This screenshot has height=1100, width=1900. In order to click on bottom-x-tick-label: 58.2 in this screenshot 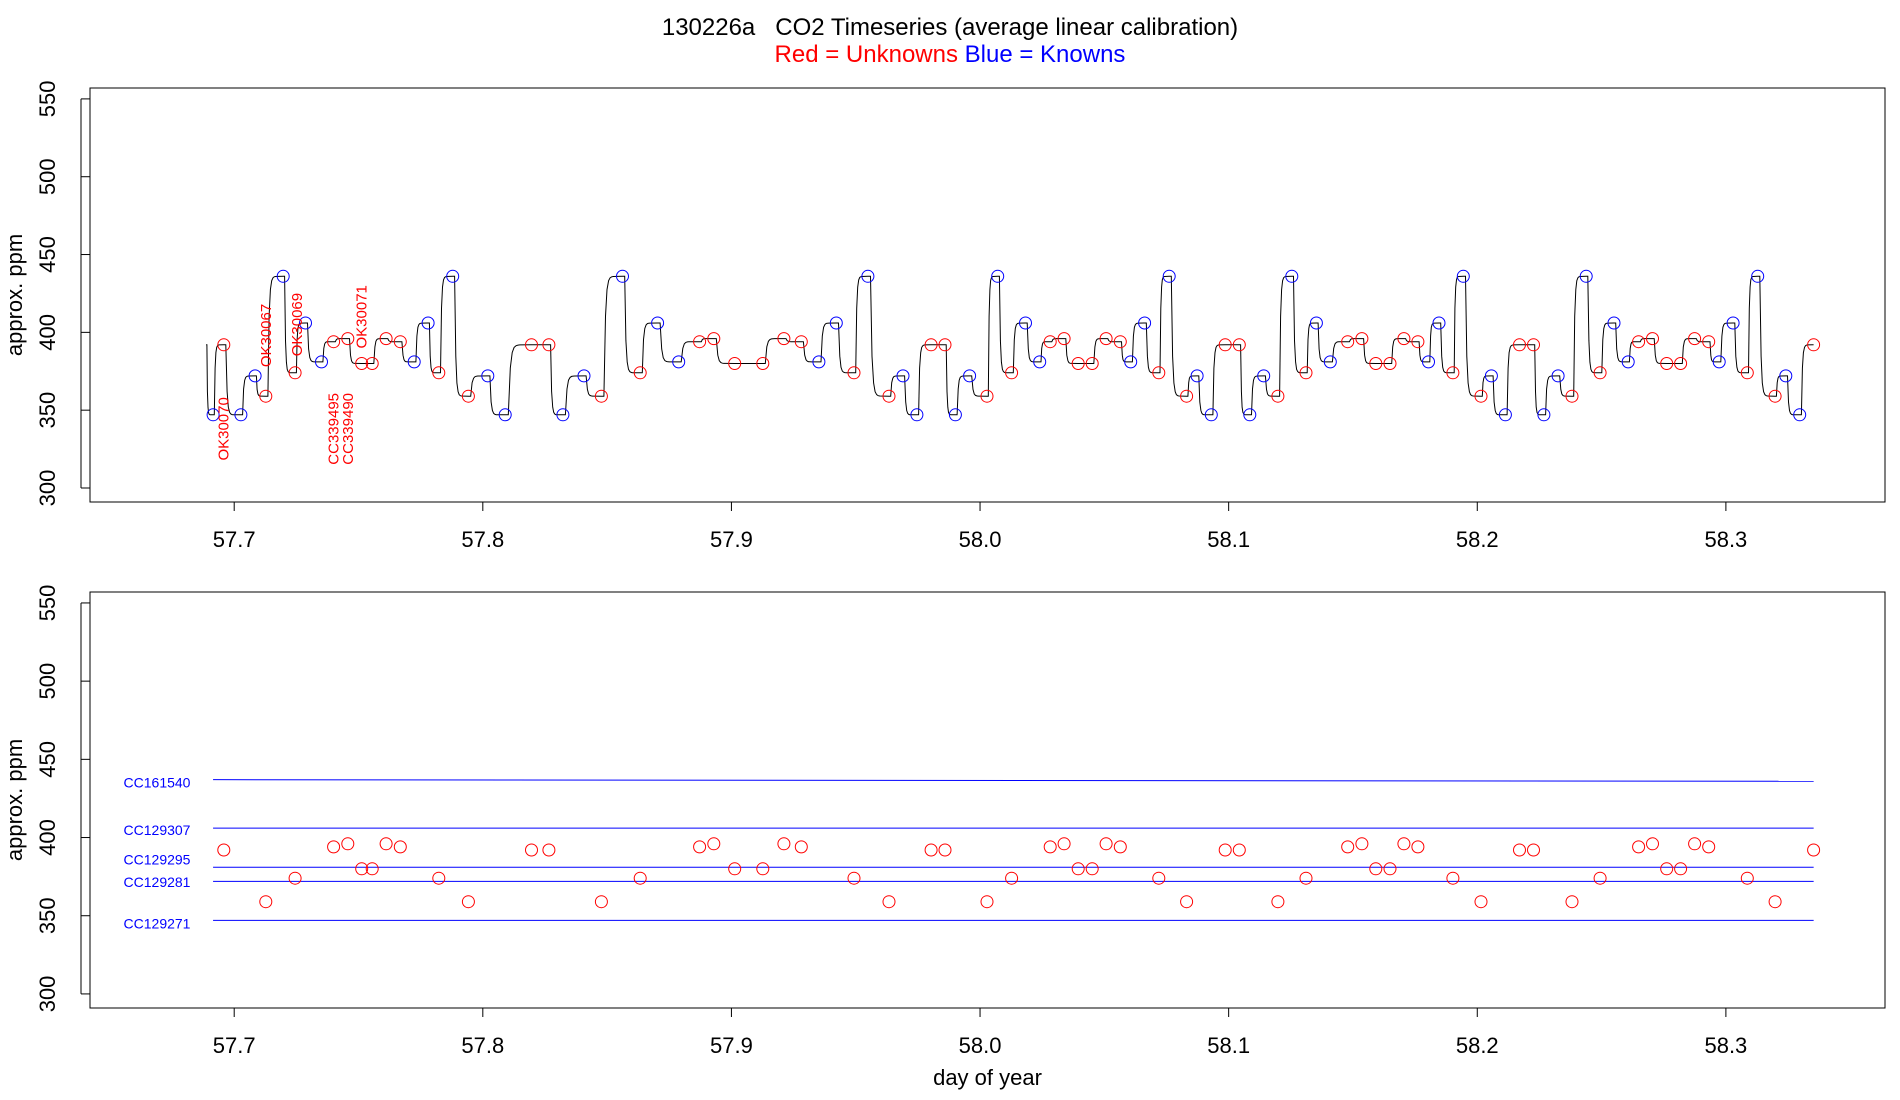, I will do `click(1477, 1045)`.